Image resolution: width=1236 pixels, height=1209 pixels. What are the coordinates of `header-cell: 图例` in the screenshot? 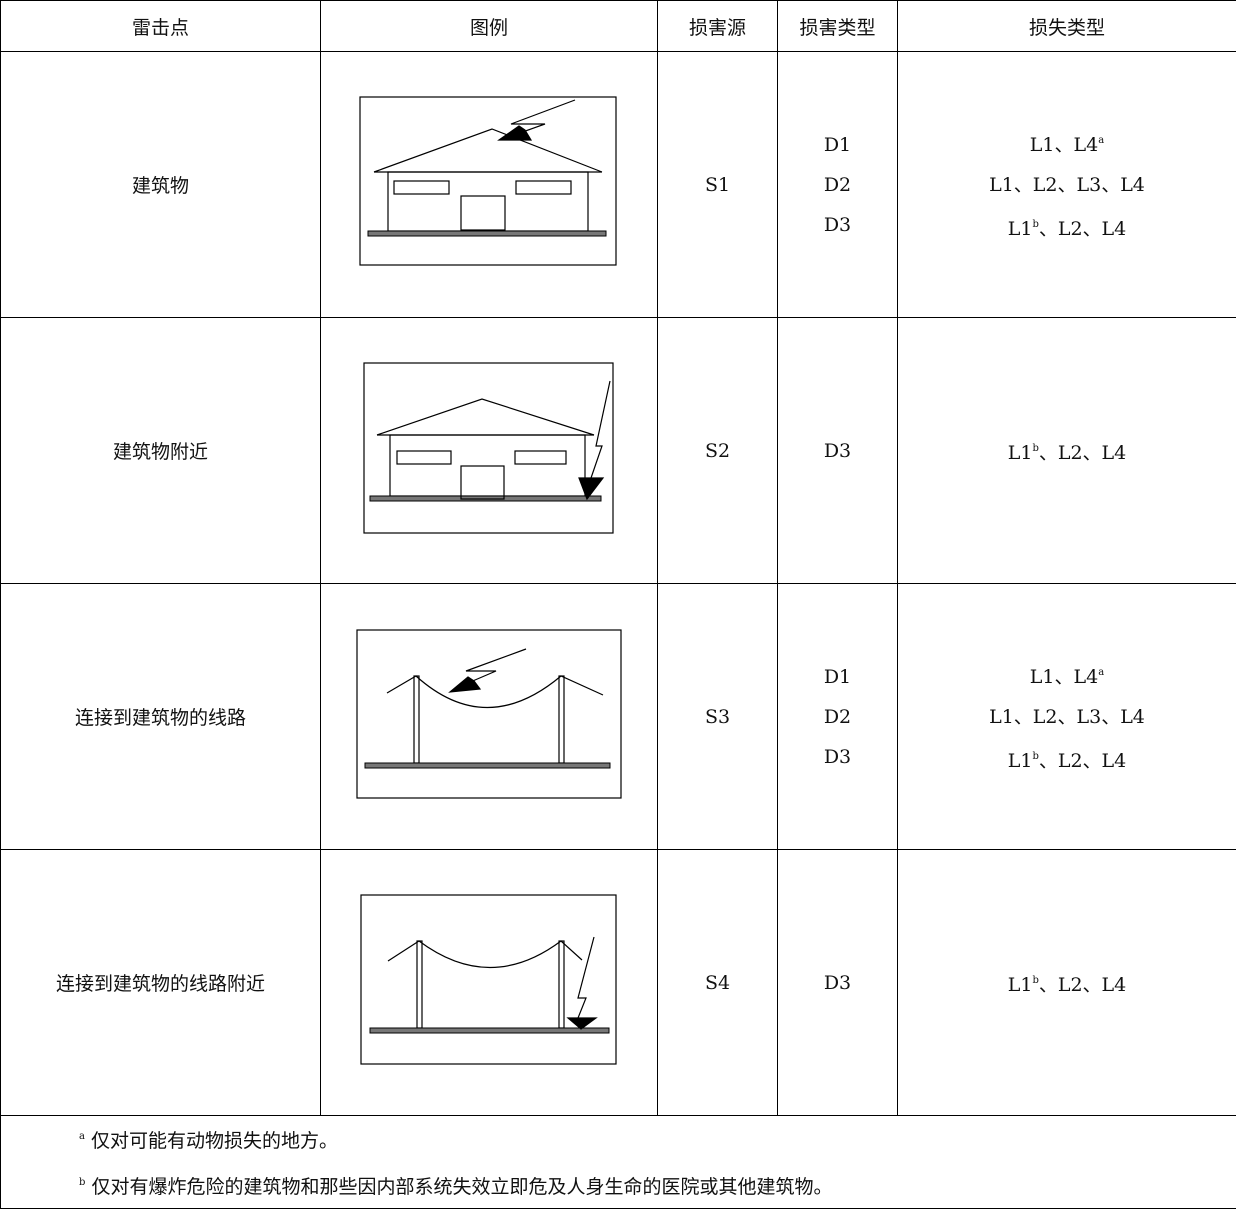 It's located at (489, 26).